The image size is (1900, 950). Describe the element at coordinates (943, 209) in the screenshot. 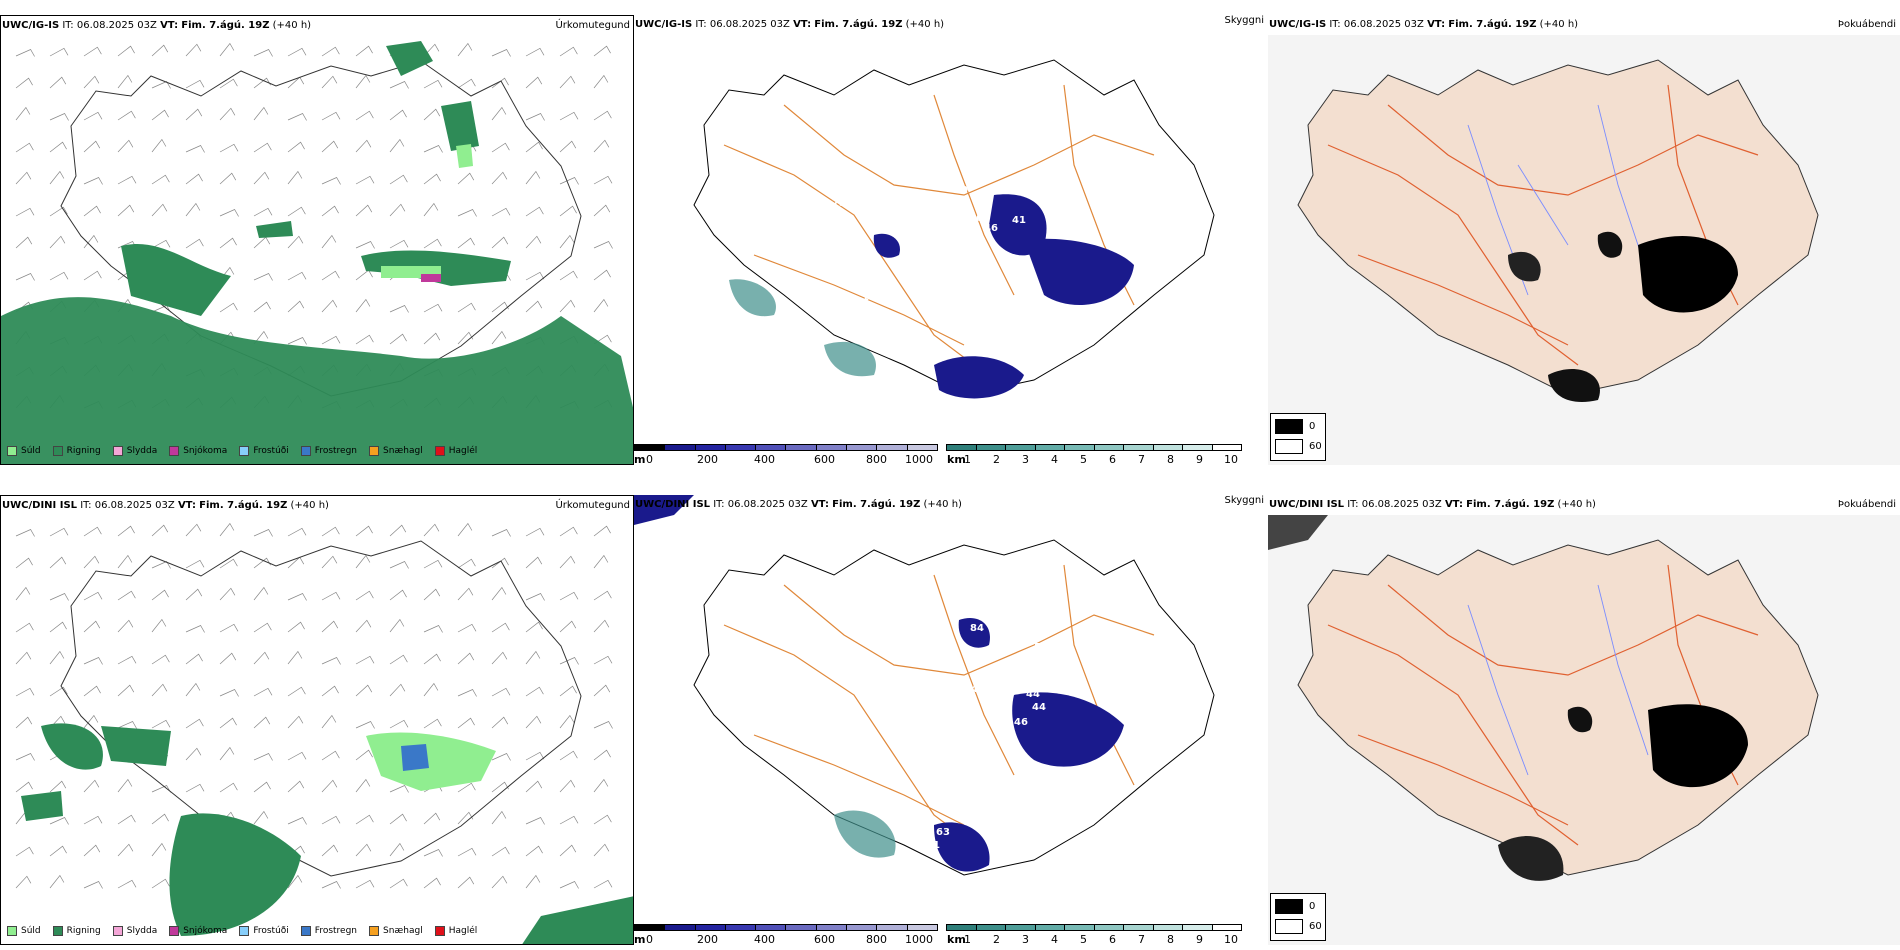

I see `cloud-base-label: 49` at that location.